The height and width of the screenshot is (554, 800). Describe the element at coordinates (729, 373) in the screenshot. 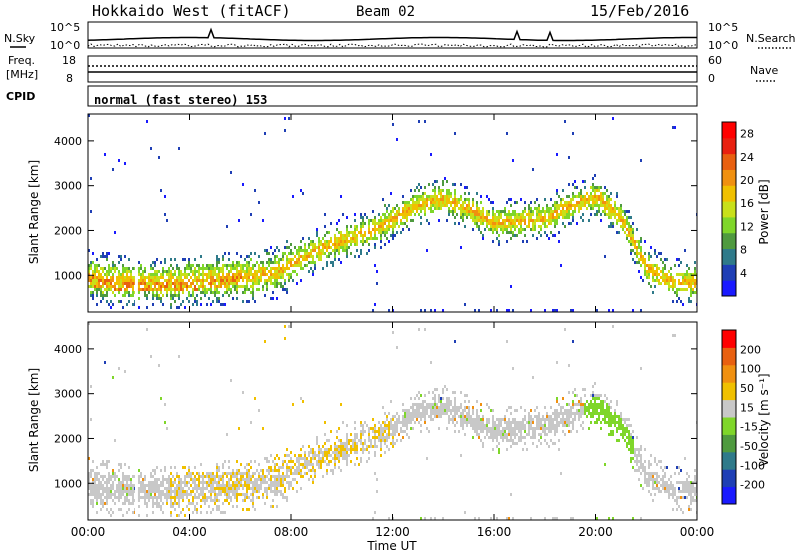

I see `colorbar-segment` at that location.